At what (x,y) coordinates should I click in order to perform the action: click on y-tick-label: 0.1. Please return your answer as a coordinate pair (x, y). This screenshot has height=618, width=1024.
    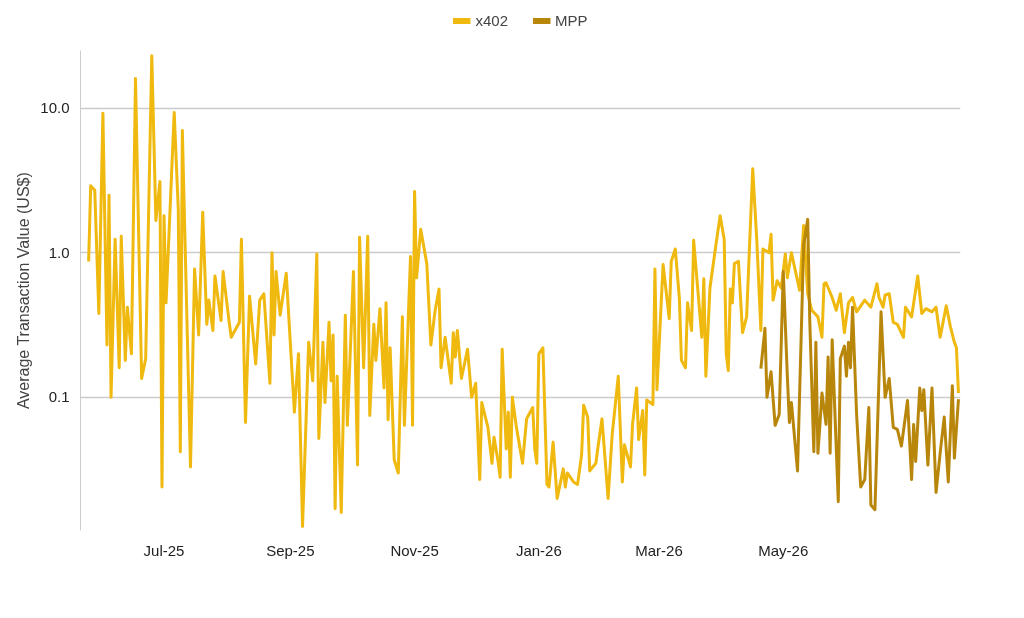
    Looking at the image, I should click on (59, 397).